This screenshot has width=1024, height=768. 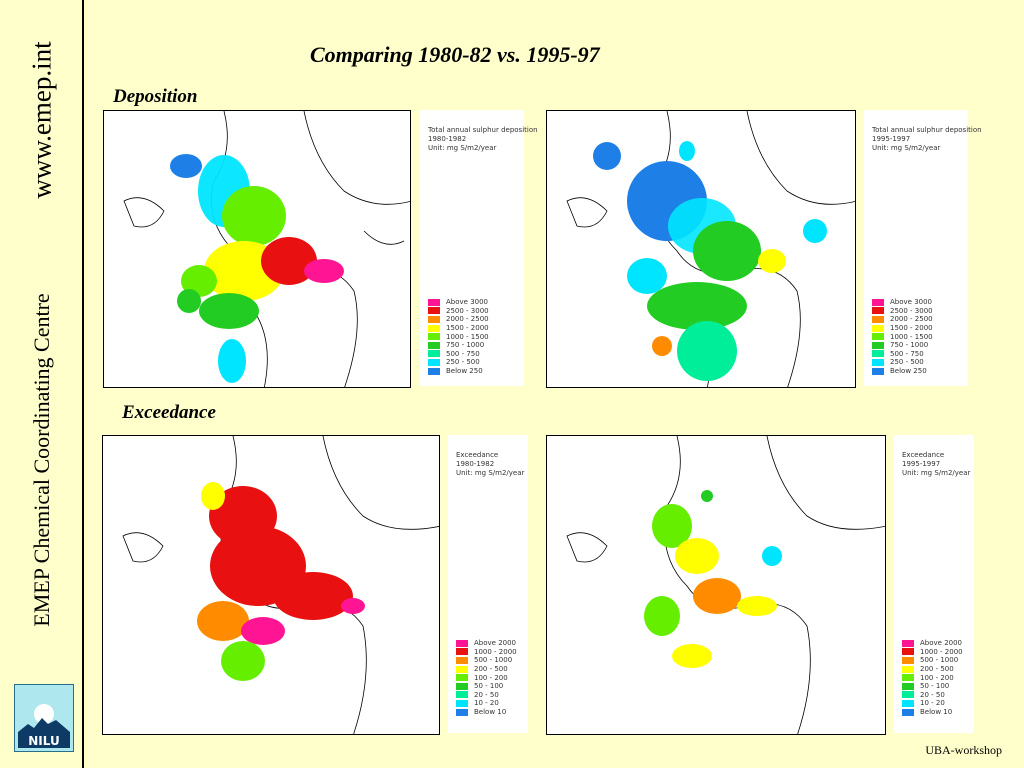 I want to click on website-url: www.emep.int, so click(x=41, y=120).